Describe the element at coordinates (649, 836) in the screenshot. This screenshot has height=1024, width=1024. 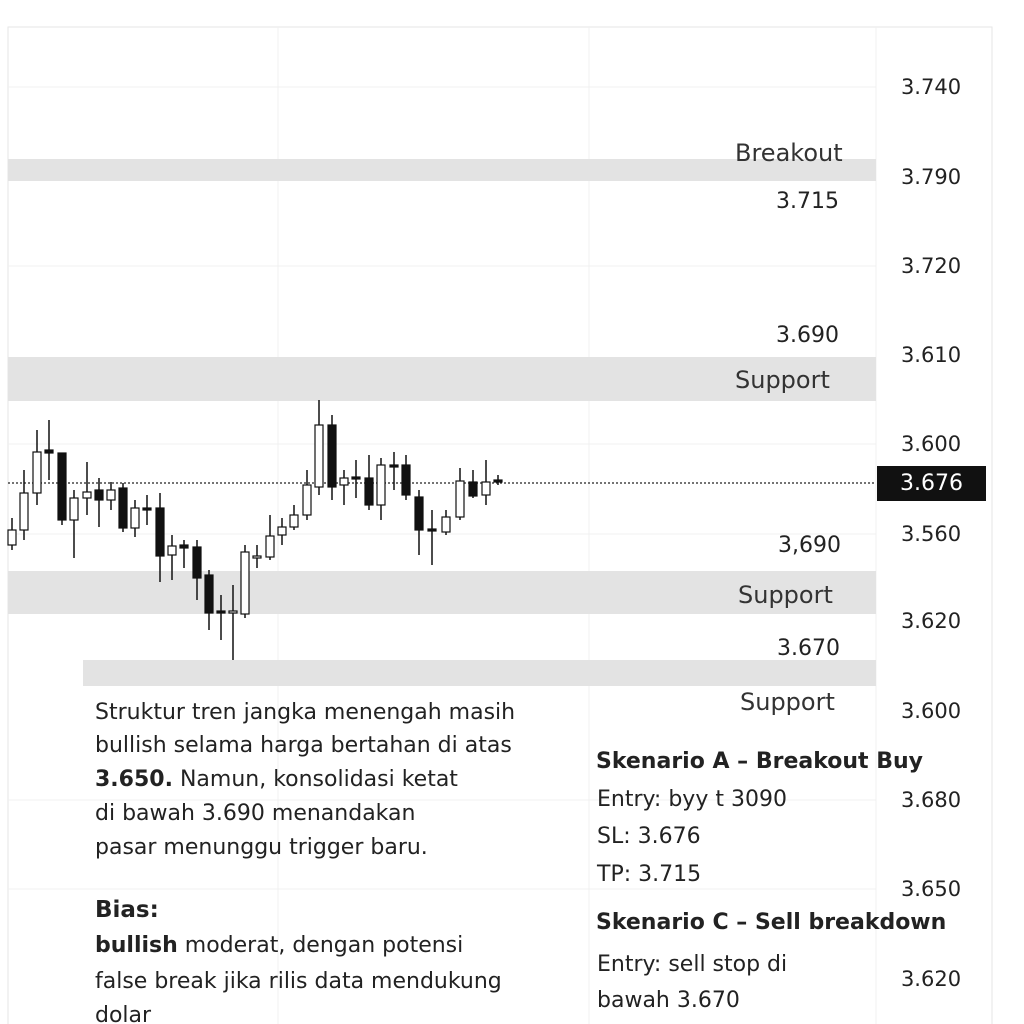
I see `scenario-line: SL: 3.676` at that location.